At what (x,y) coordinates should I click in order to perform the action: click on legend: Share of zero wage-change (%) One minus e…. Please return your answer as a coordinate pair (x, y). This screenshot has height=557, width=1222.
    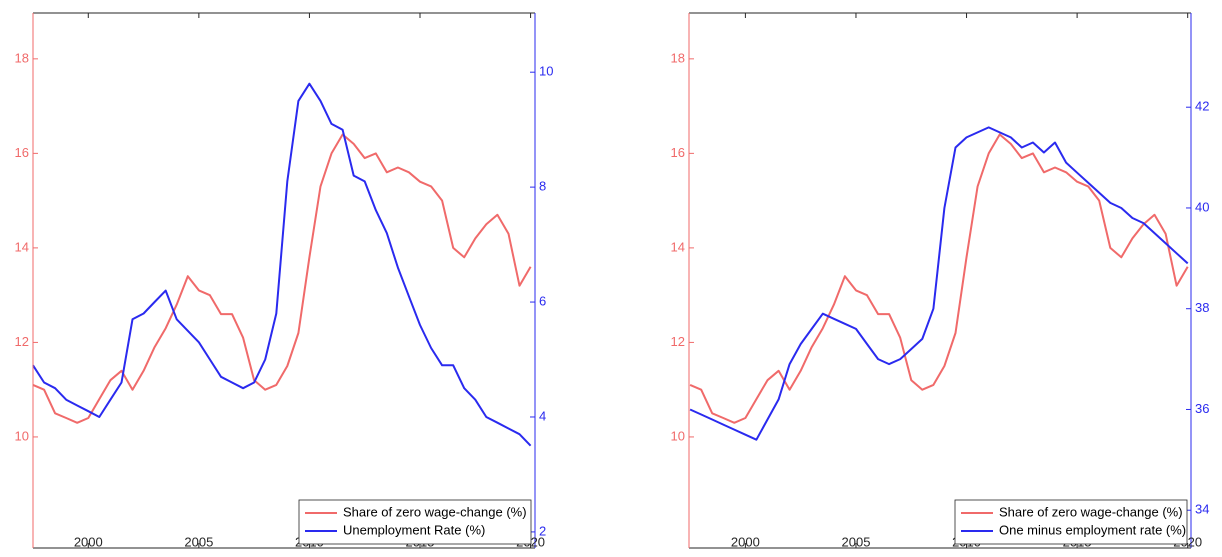
    Looking at the image, I should click on (1071, 522).